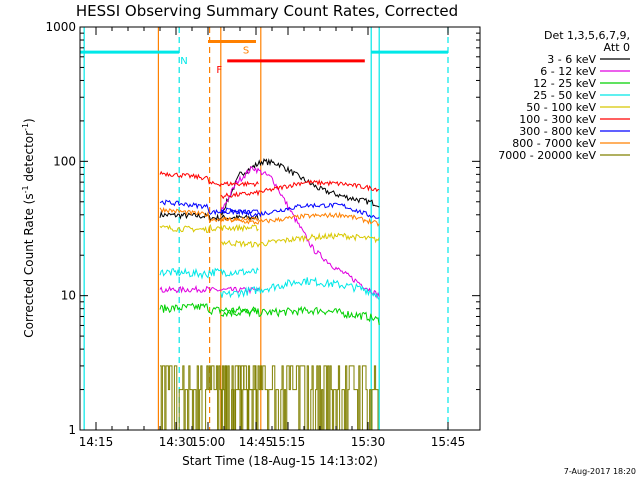 The height and width of the screenshot is (480, 640). Describe the element at coordinates (448, 442) in the screenshot. I see `x-tick-label: 15:45` at that location.